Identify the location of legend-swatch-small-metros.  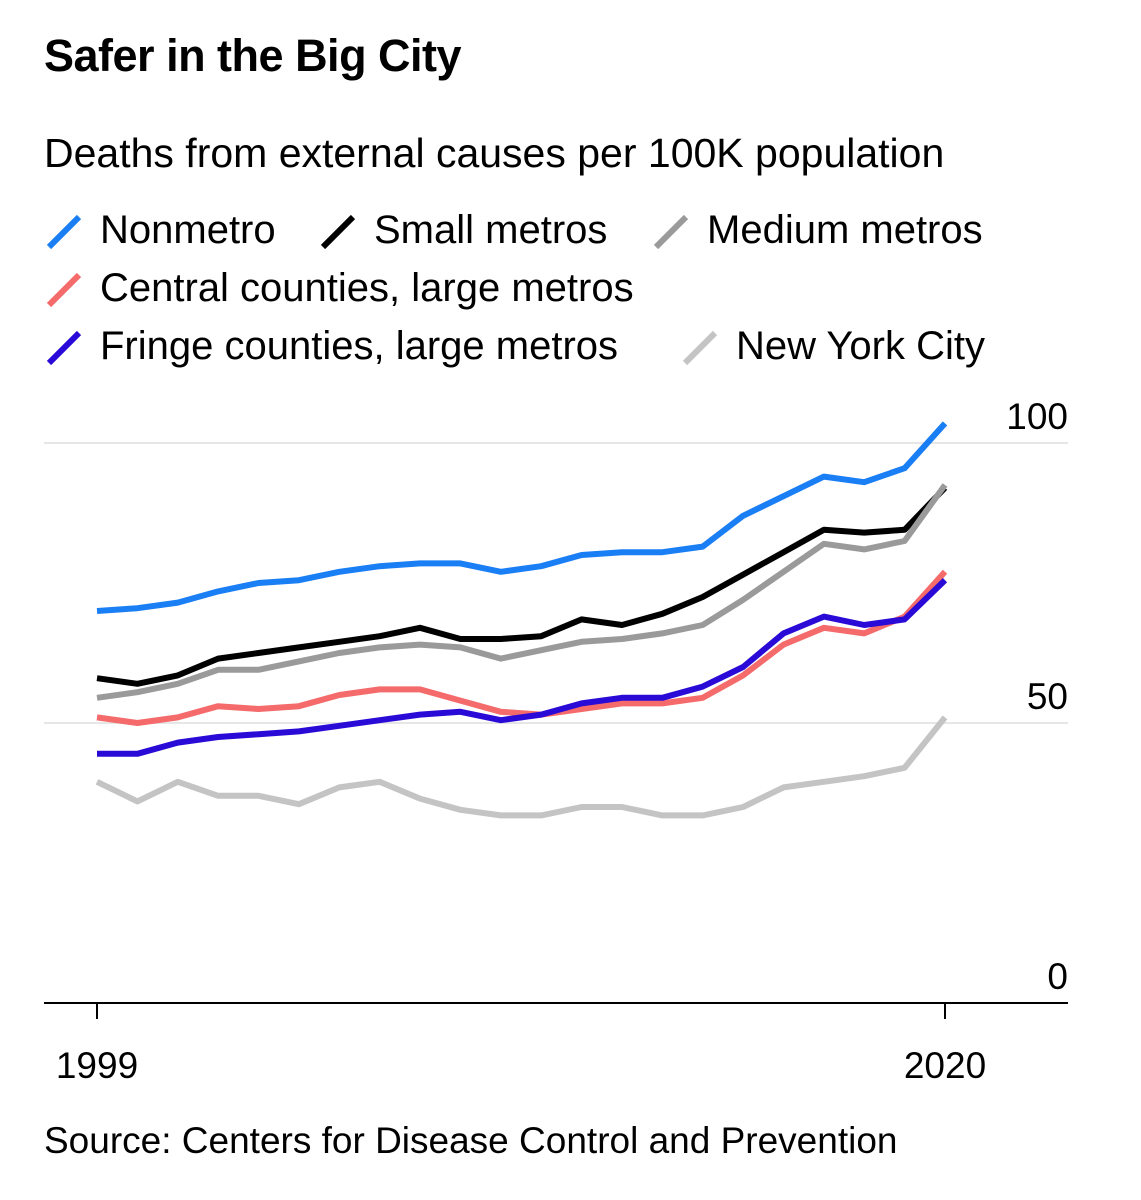
(338, 232).